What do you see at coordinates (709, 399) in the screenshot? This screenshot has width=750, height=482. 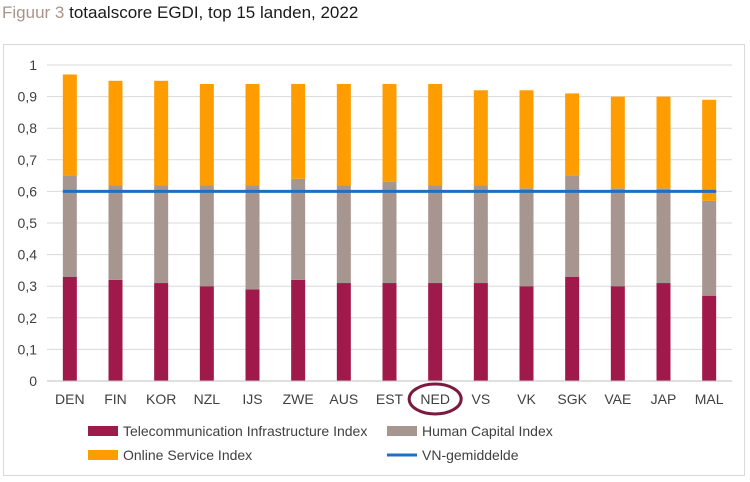 I see `x-tick-label: MAL` at bounding box center [709, 399].